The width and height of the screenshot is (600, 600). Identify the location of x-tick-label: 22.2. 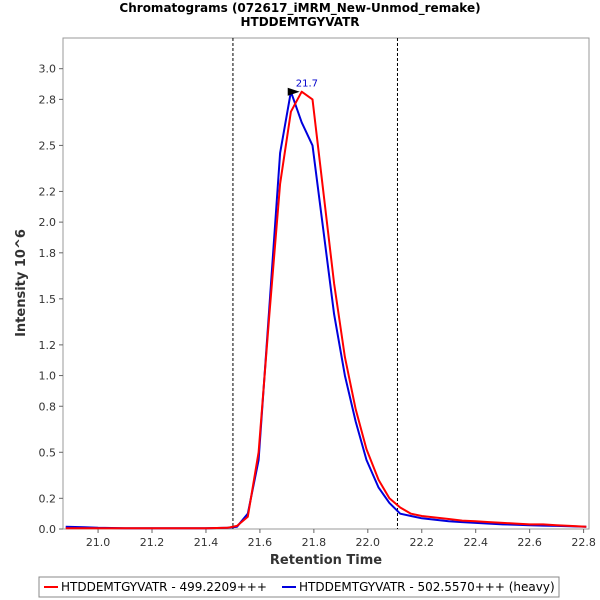
(422, 542).